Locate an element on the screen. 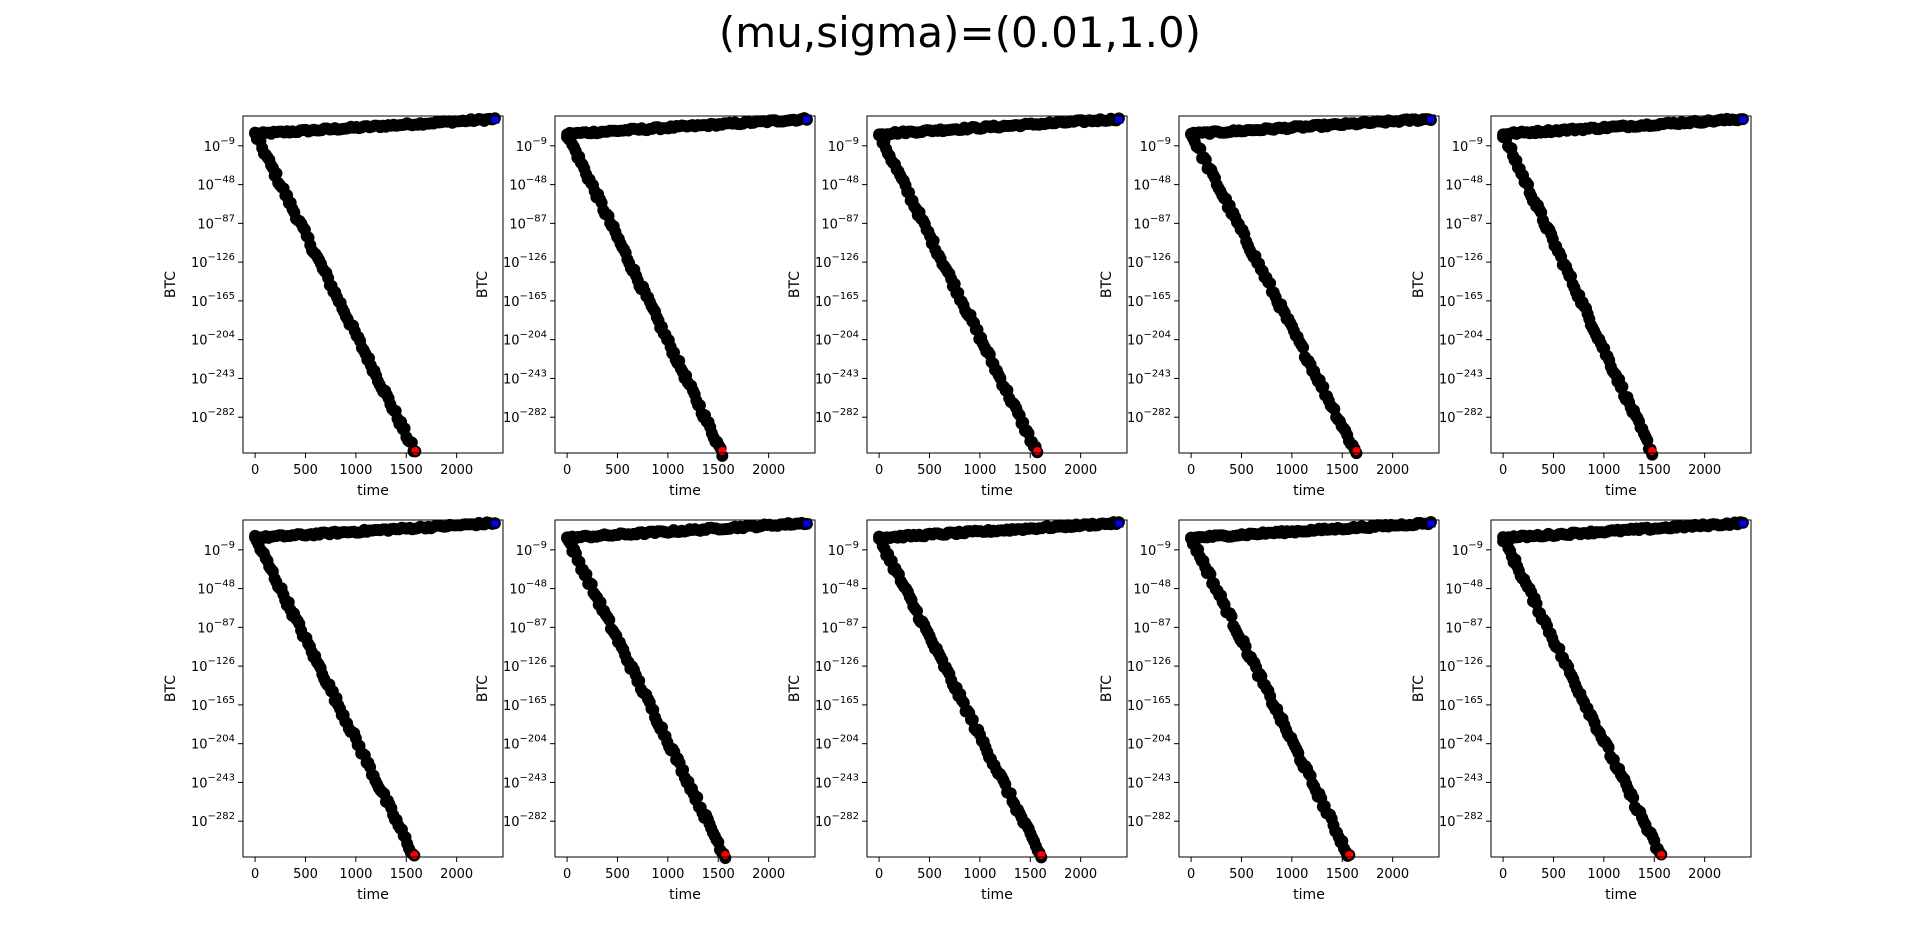  y-tick-label: 10−87 is located at coordinates (1152, 626).